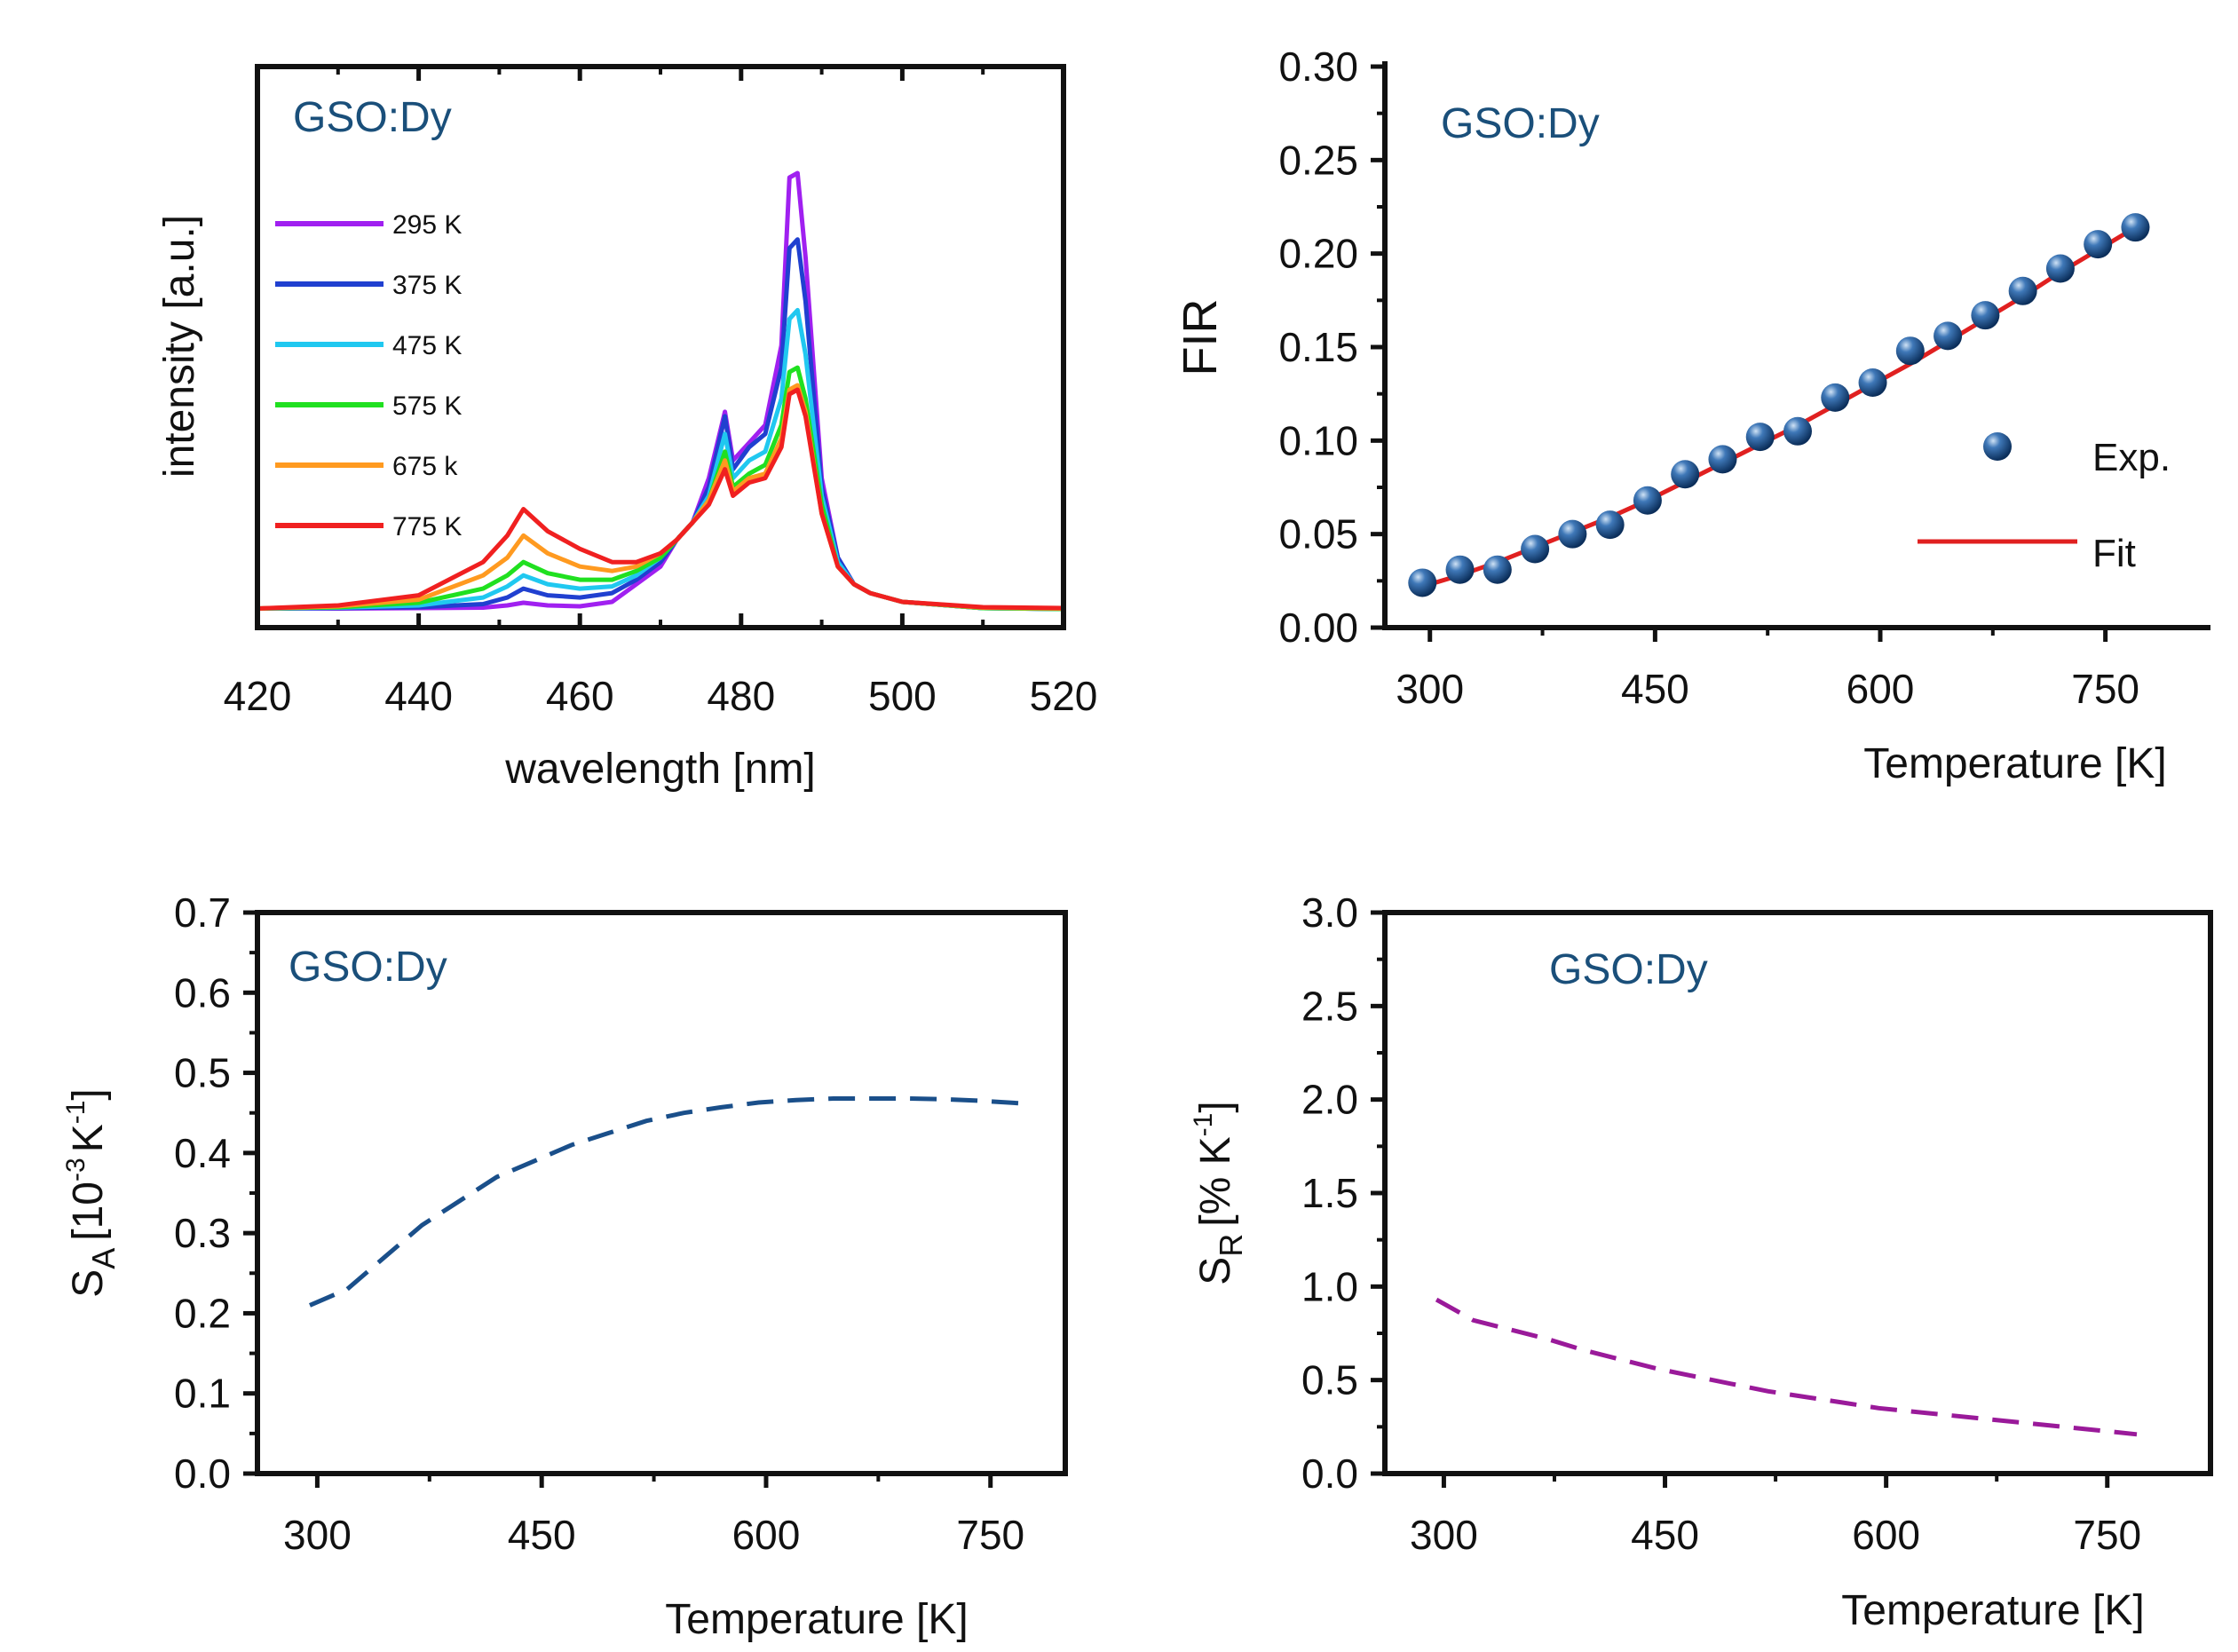  Describe the element at coordinates (76, 1113) in the screenshot. I see `panel-c-ylabel-sup2: -1` at that location.